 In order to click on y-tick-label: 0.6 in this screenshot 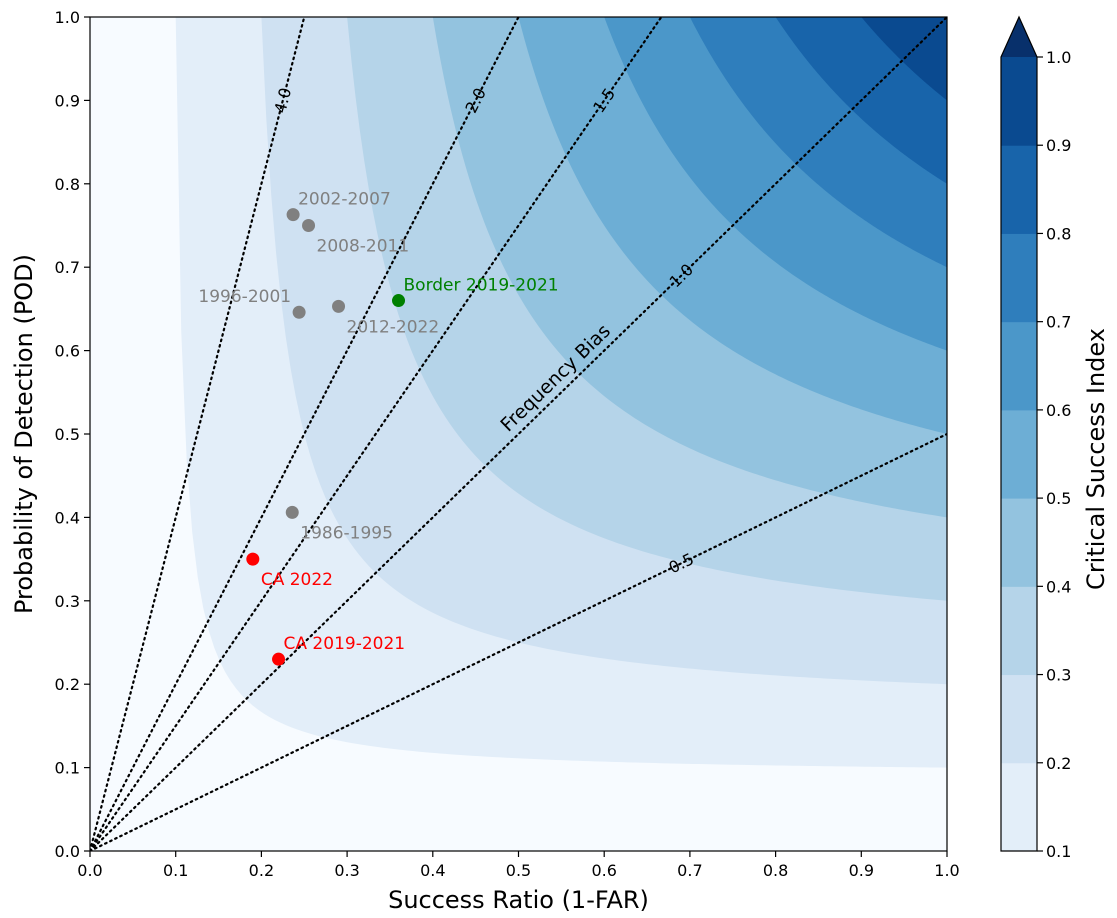, I will do `click(67, 351)`.